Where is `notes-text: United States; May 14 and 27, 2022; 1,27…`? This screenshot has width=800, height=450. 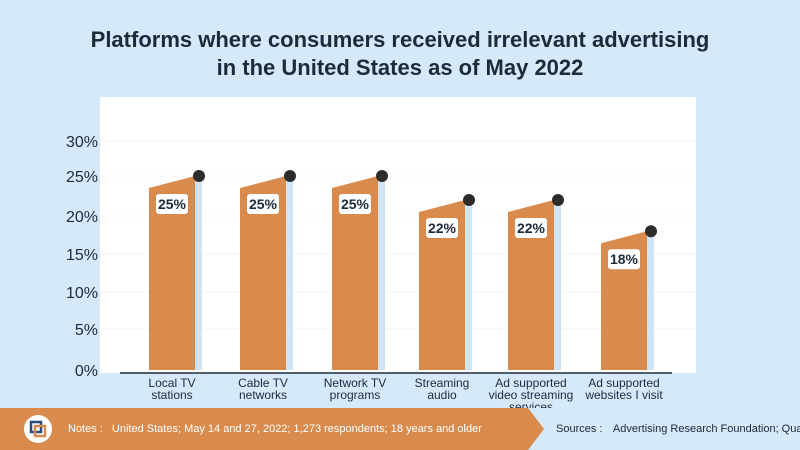
notes-text: United States; May 14 and 27, 2022; 1,27… is located at coordinates (296, 429).